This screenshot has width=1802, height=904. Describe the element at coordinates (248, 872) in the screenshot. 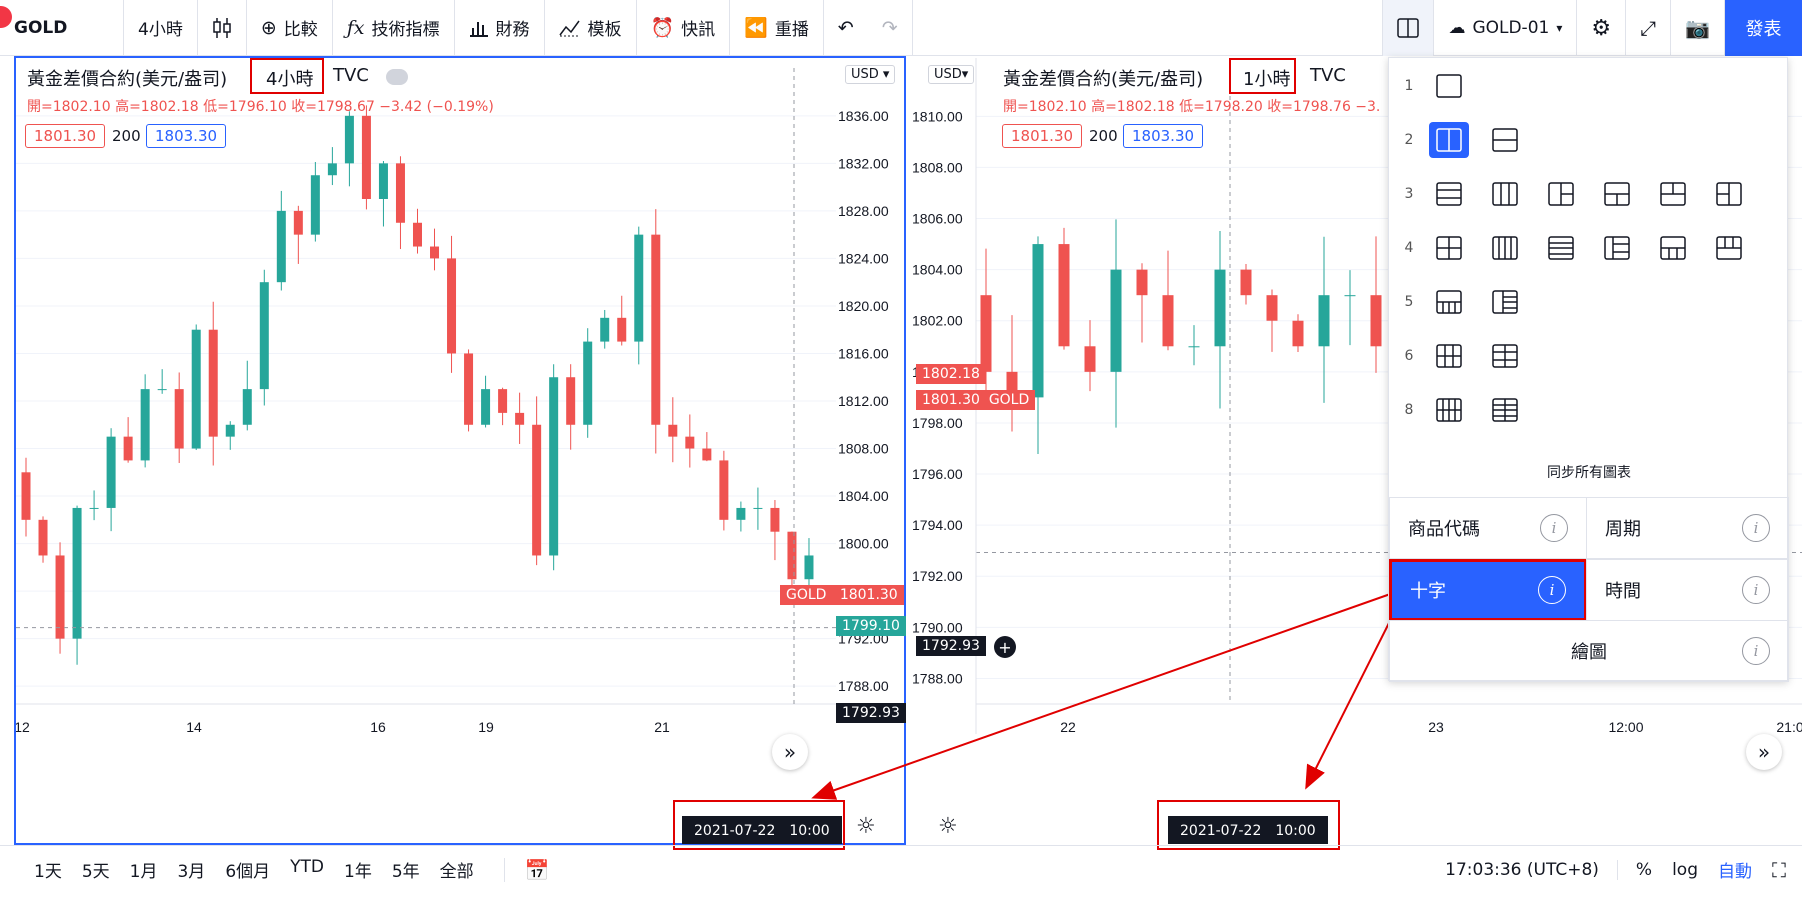

I see `range-button: 6個月` at that location.